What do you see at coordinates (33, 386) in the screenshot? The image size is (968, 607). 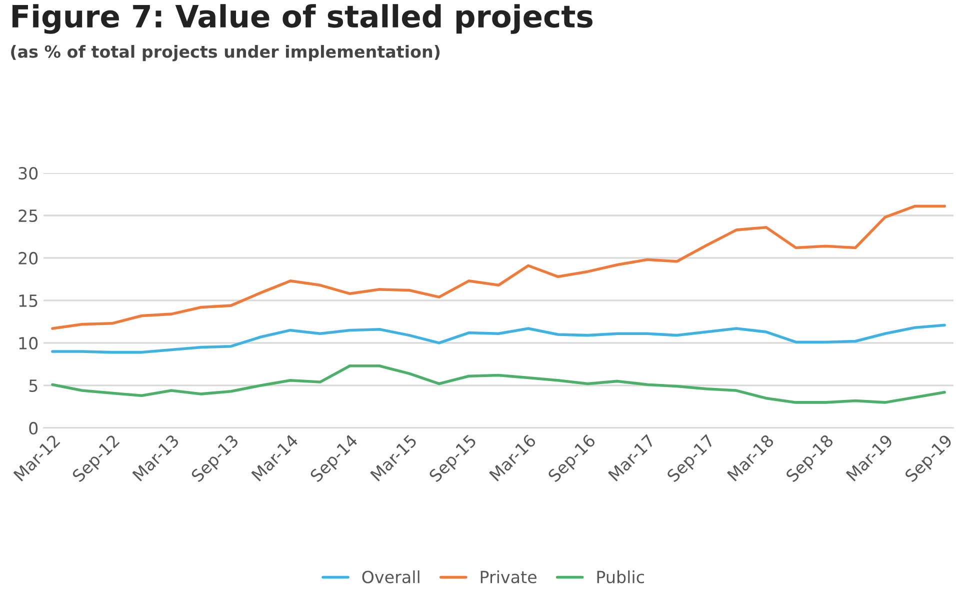 I see `y-tick-label: 5` at bounding box center [33, 386].